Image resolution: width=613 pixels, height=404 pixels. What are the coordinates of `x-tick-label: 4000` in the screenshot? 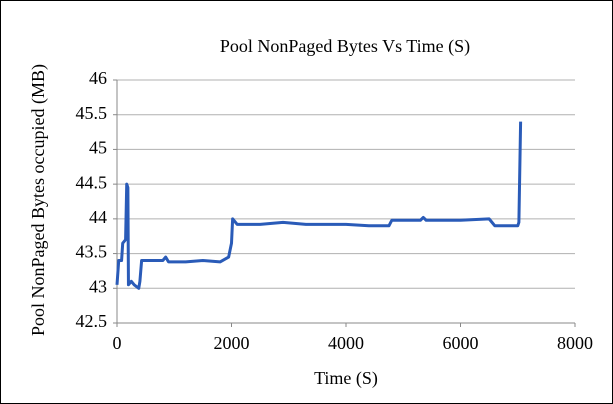 It's located at (346, 343).